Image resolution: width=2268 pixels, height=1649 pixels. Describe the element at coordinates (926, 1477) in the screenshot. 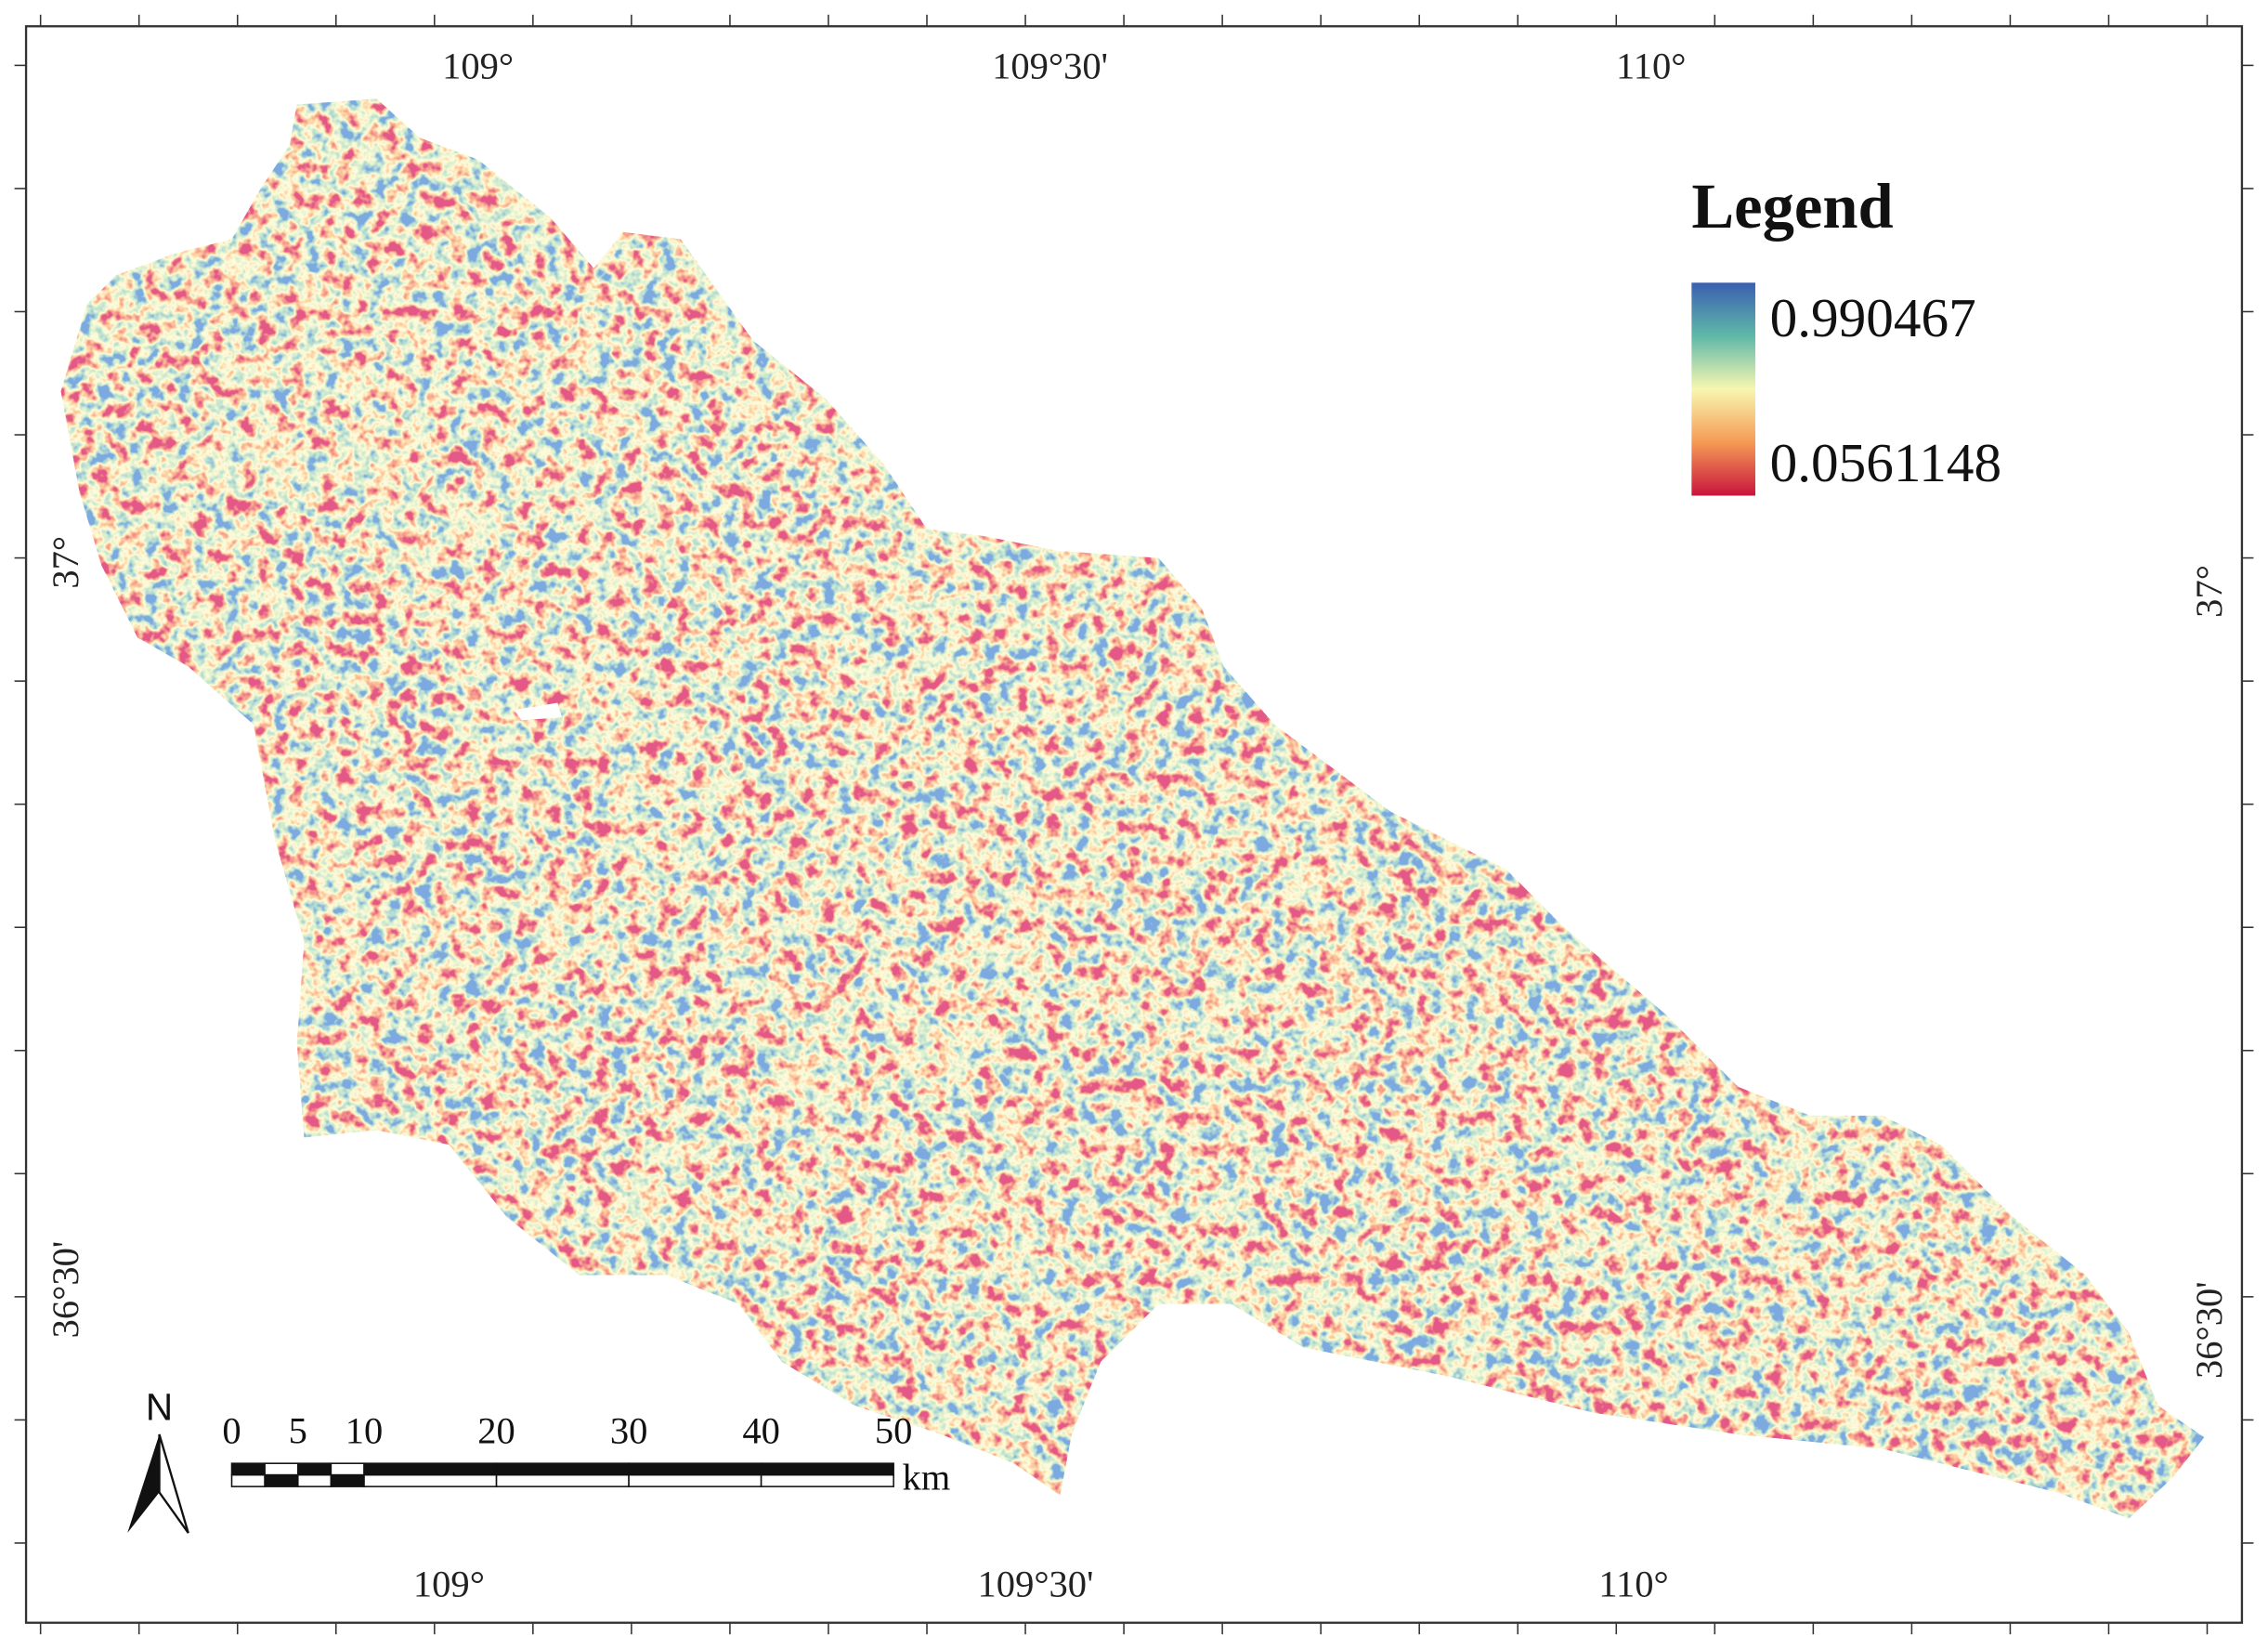

I see `scale-unit: km` at that location.